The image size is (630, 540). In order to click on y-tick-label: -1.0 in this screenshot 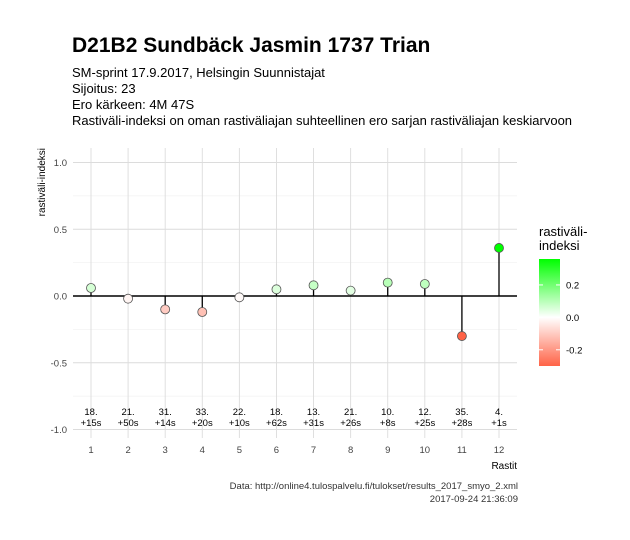, I will do `click(59, 430)`.